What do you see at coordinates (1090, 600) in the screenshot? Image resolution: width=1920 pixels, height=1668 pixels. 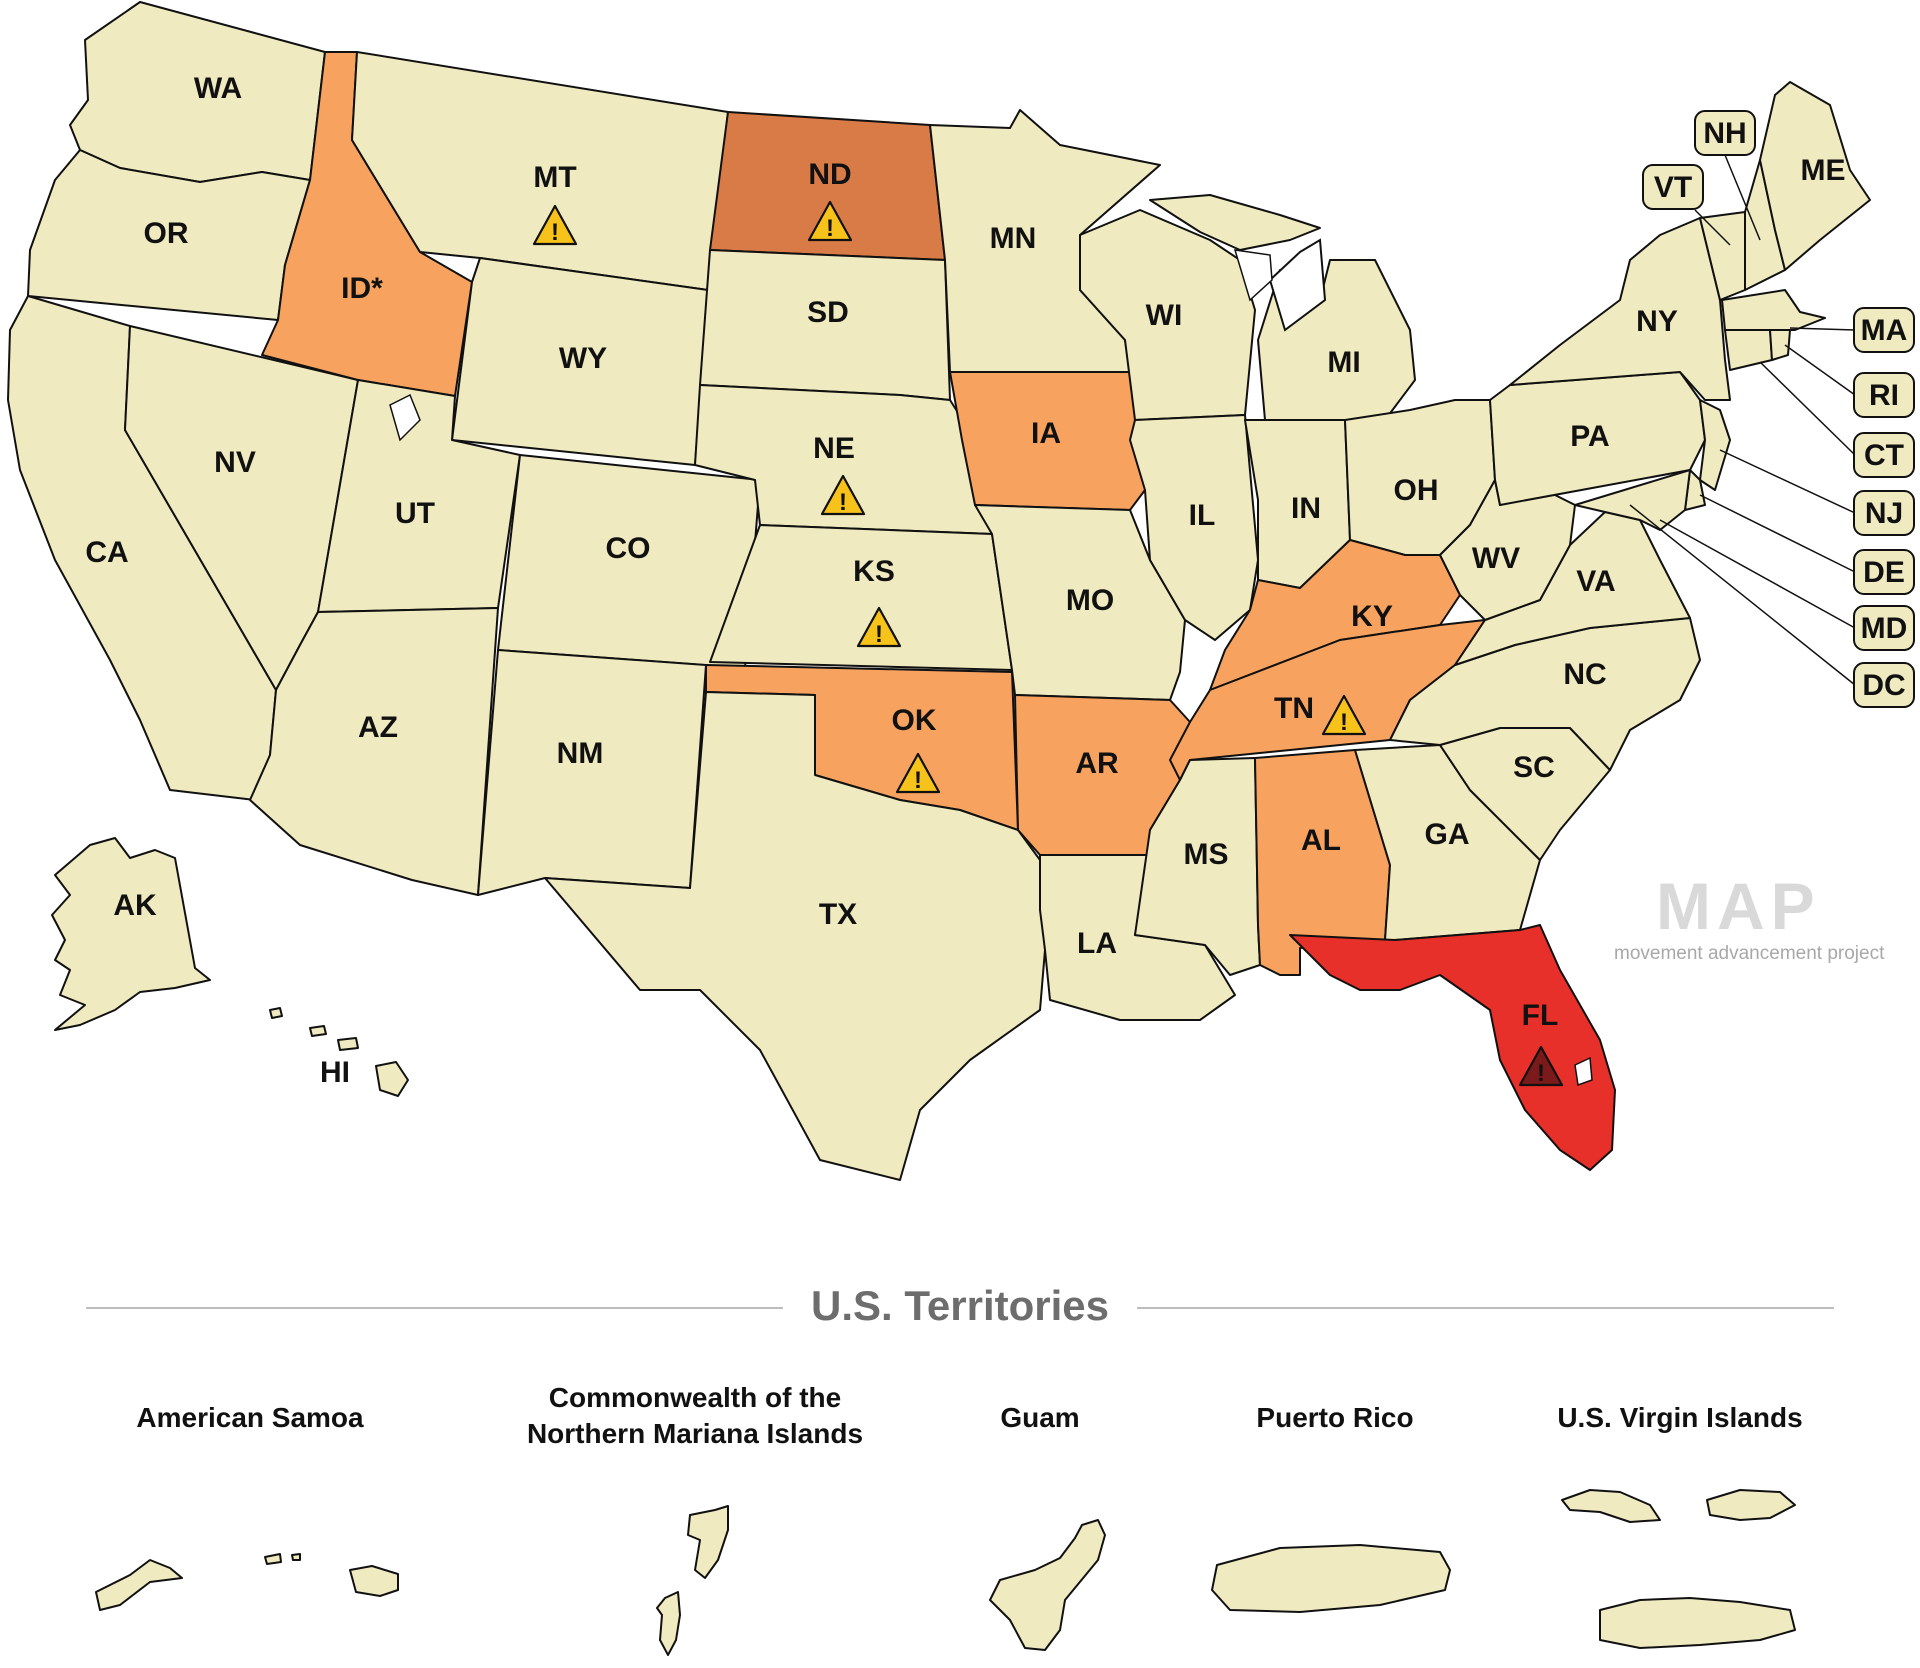 I see `state-label-mo: MO` at bounding box center [1090, 600].